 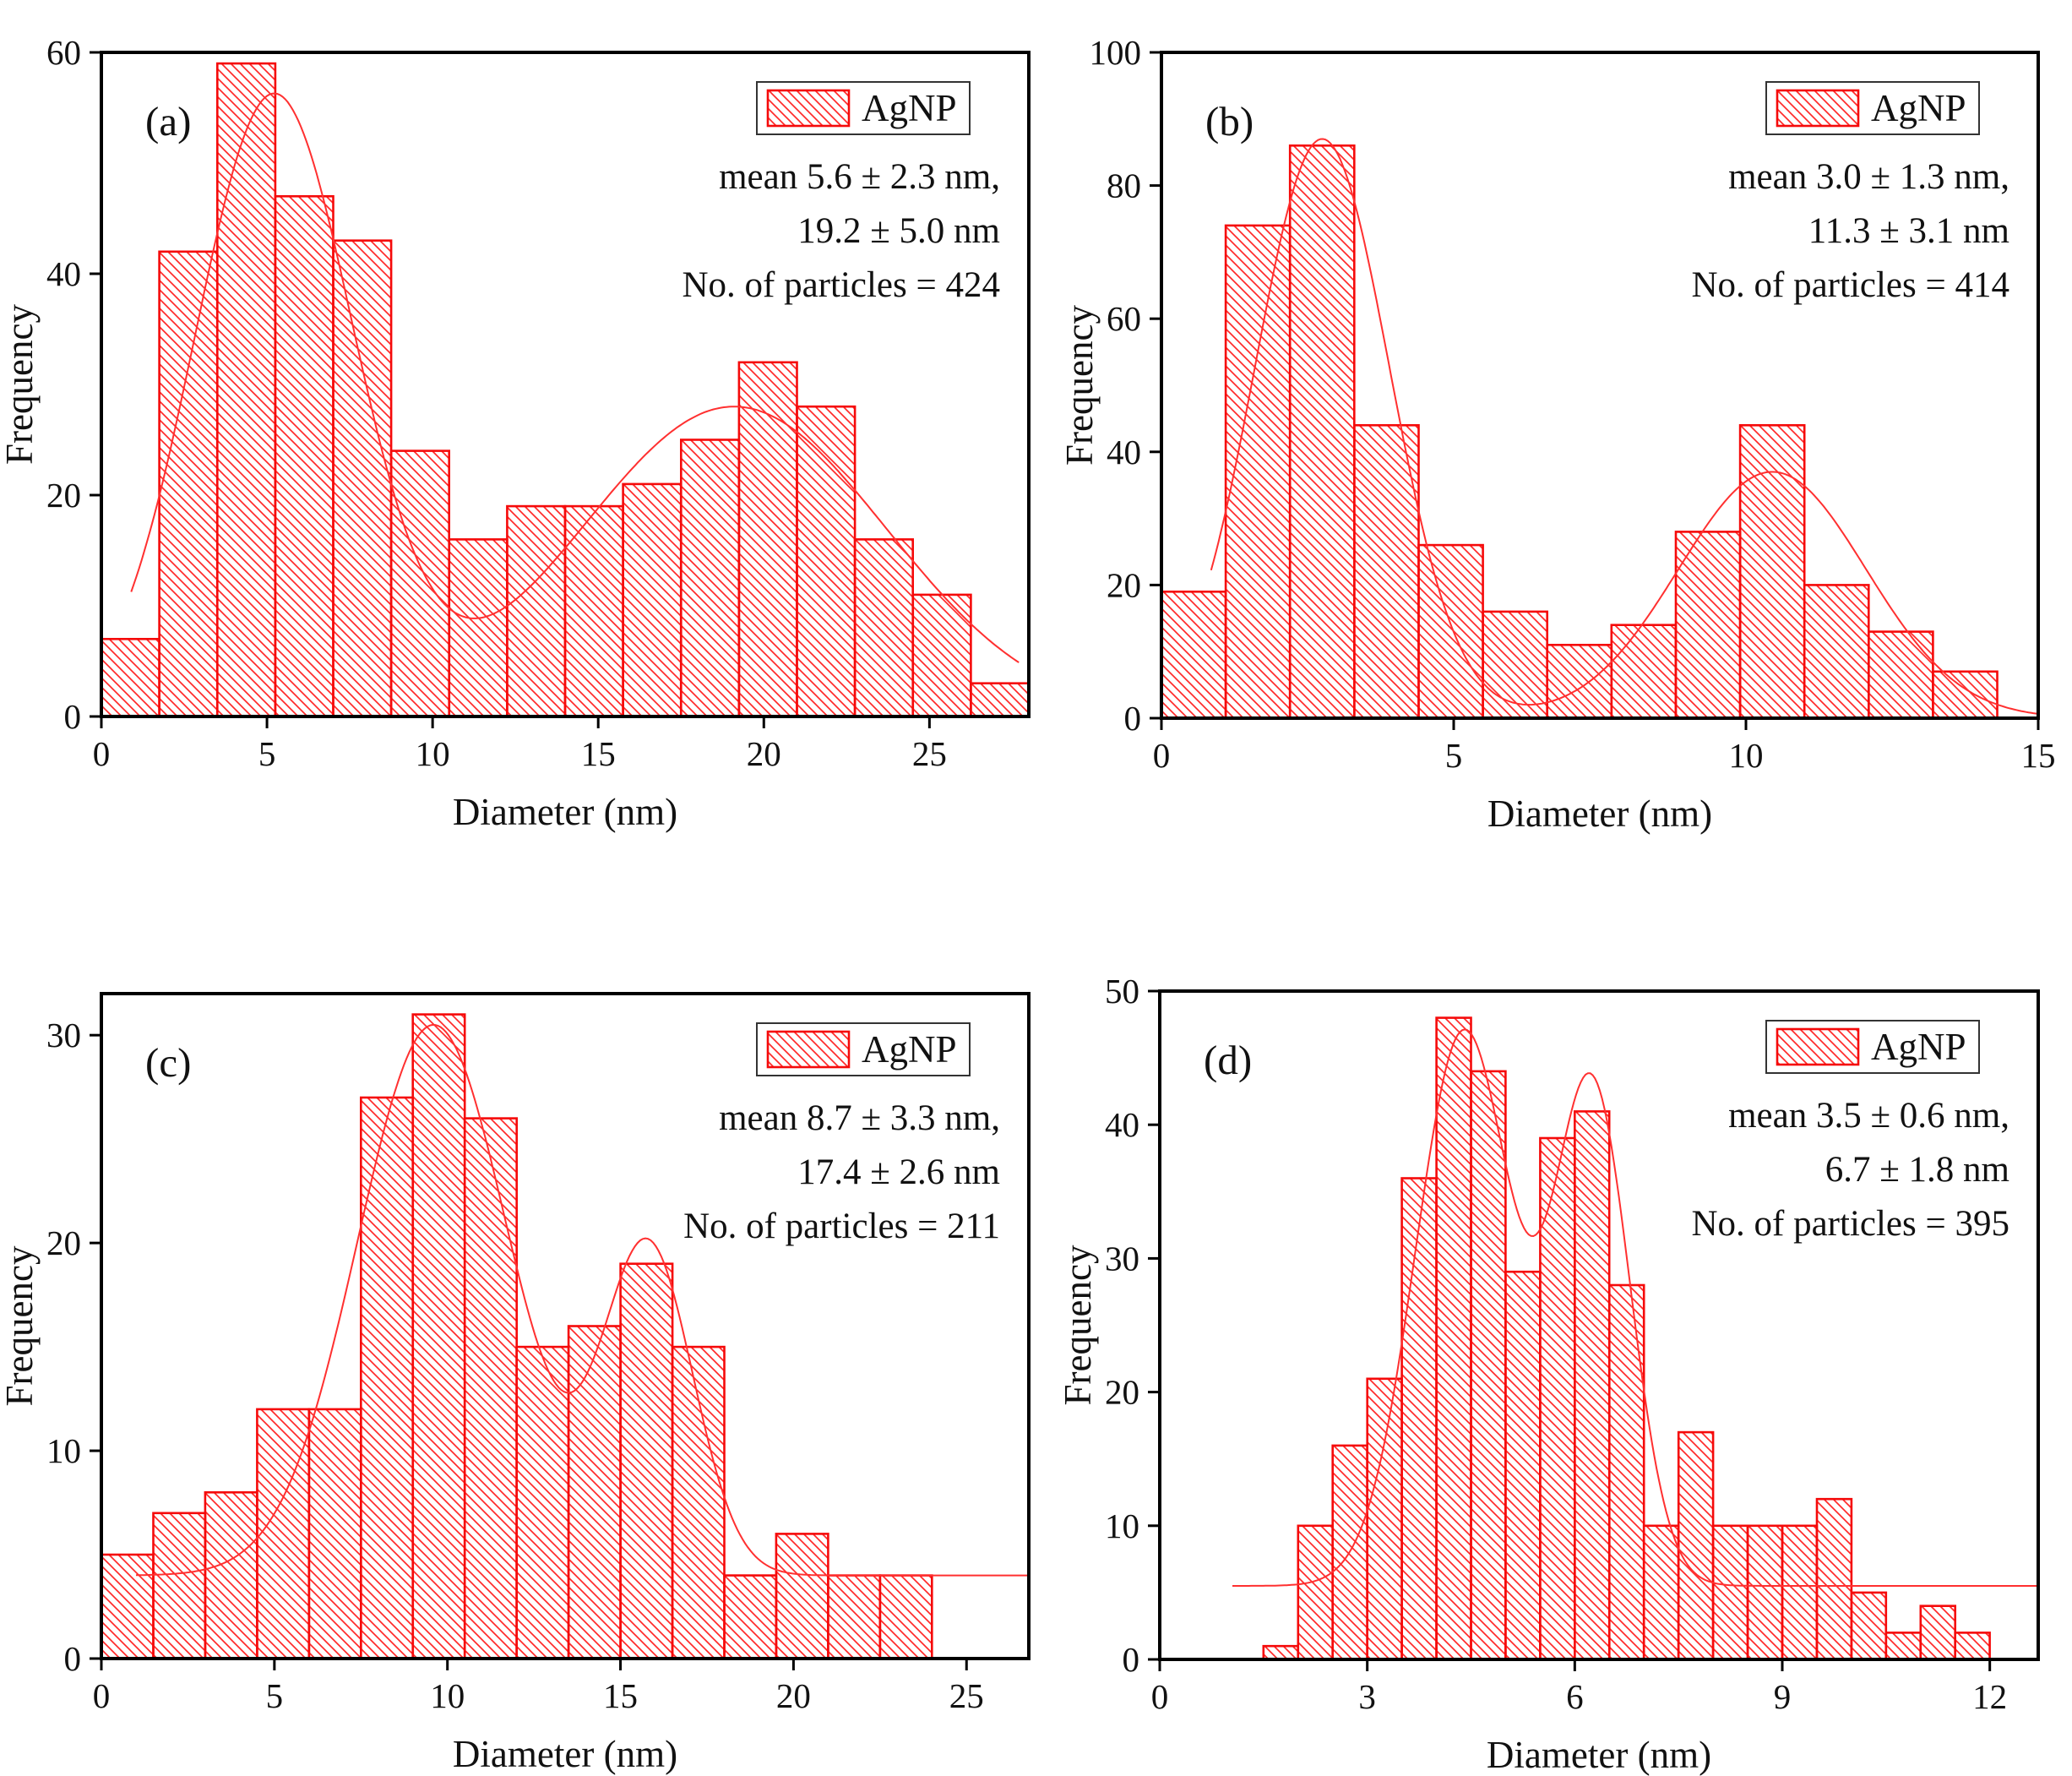 What do you see at coordinates (1132, 1326) in the screenshot?
I see `y-axis: 0 10 20 30 40 50` at bounding box center [1132, 1326].